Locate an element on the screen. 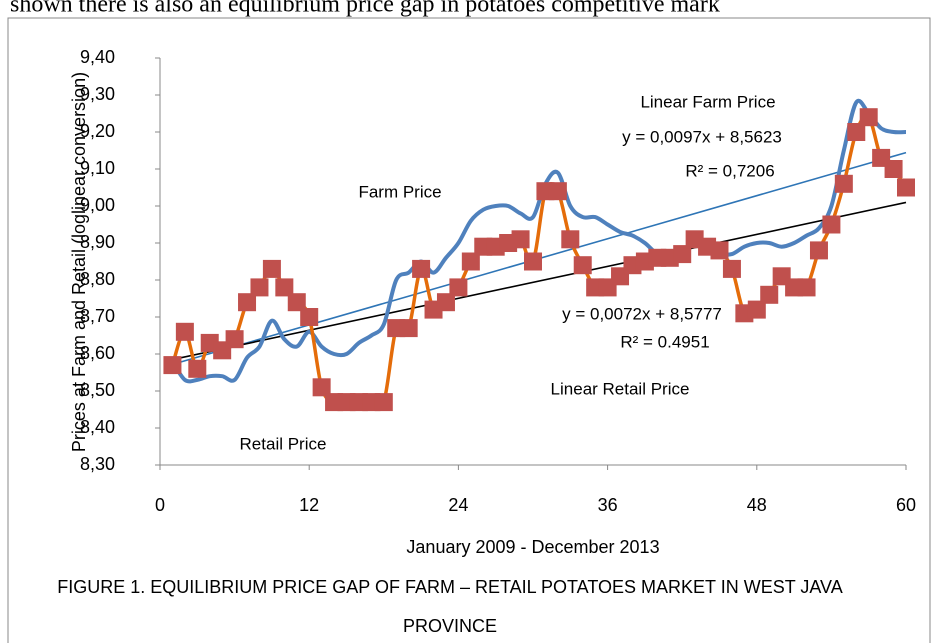 Image resolution: width=938 pixels, height=643 pixels. series-label: Retail Price is located at coordinates (283, 443).